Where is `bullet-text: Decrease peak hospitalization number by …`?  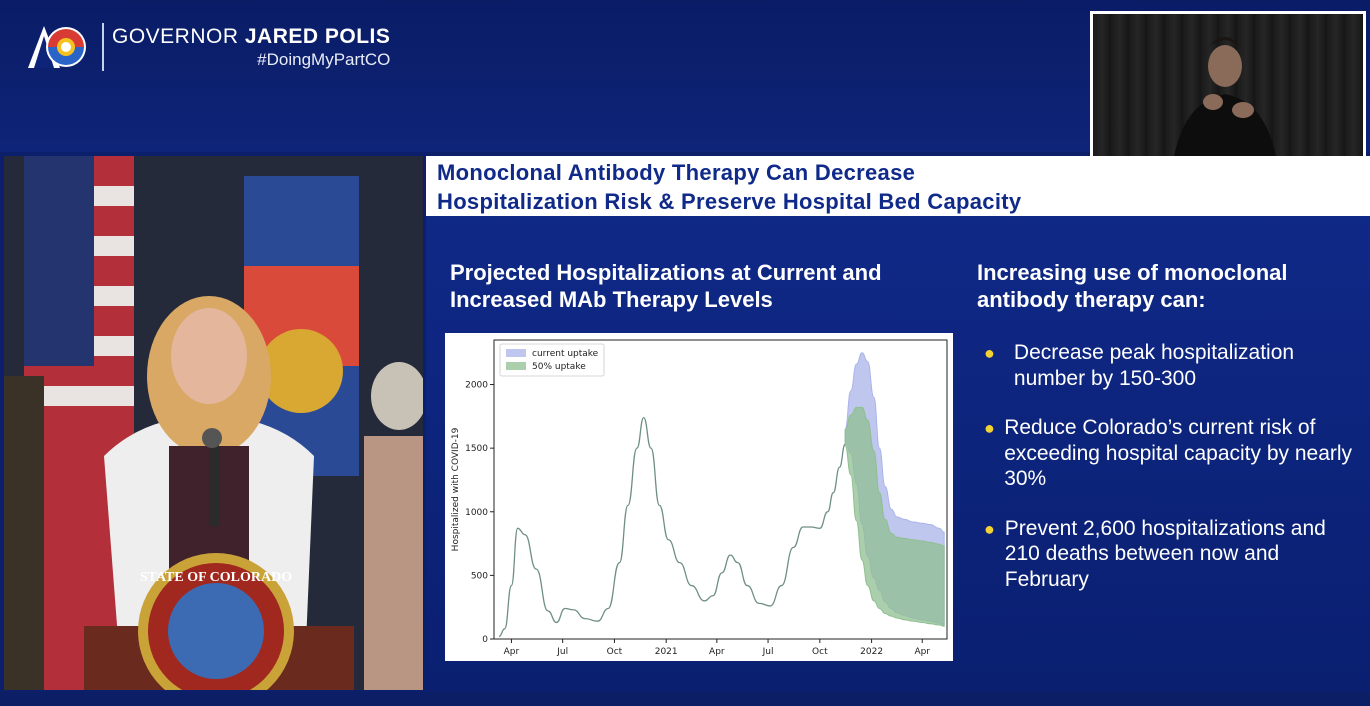 bullet-text: Decrease peak hospitalization number by … is located at coordinates (1154, 365).